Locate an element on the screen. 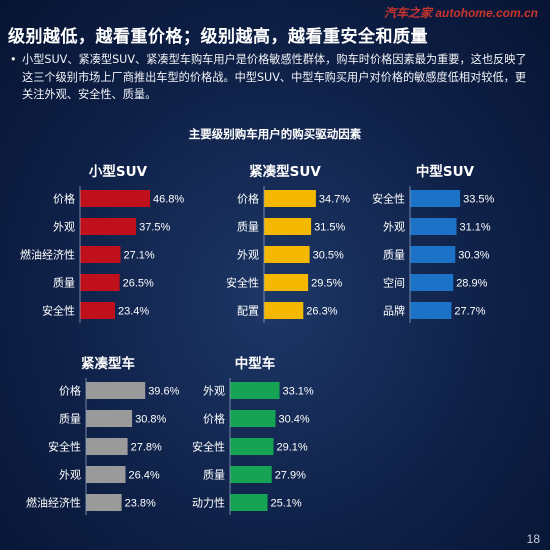  category-label: 配置 is located at coordinates (248, 311).